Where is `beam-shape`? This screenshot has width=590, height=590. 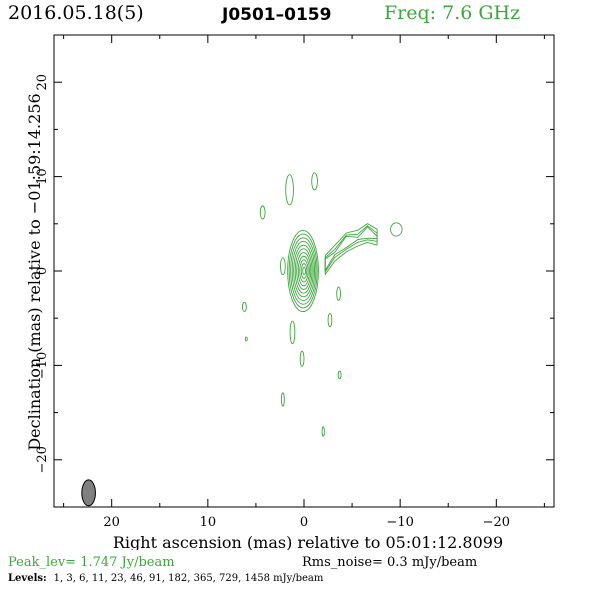 beam-shape is located at coordinates (88, 493).